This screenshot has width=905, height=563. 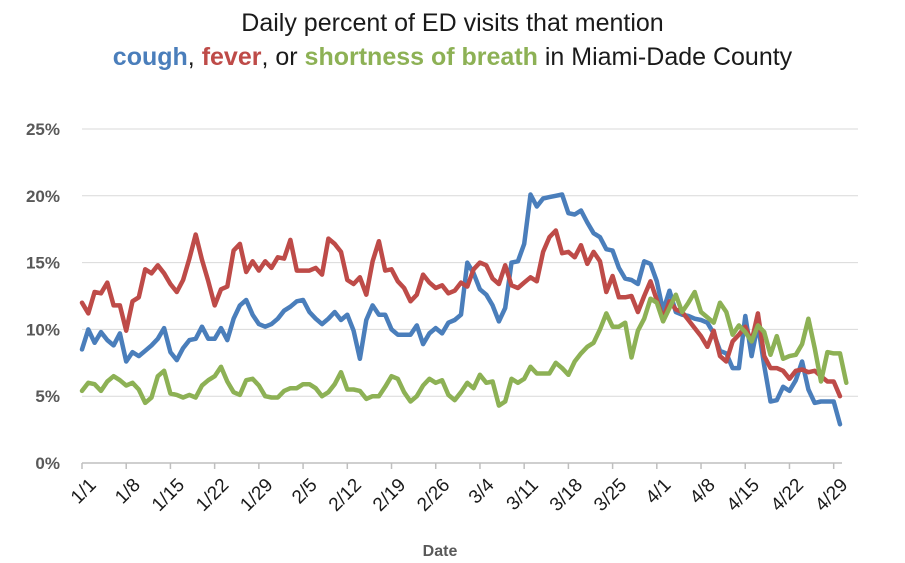 What do you see at coordinates (128, 492) in the screenshot?
I see `x-tick-label: 1/8` at bounding box center [128, 492].